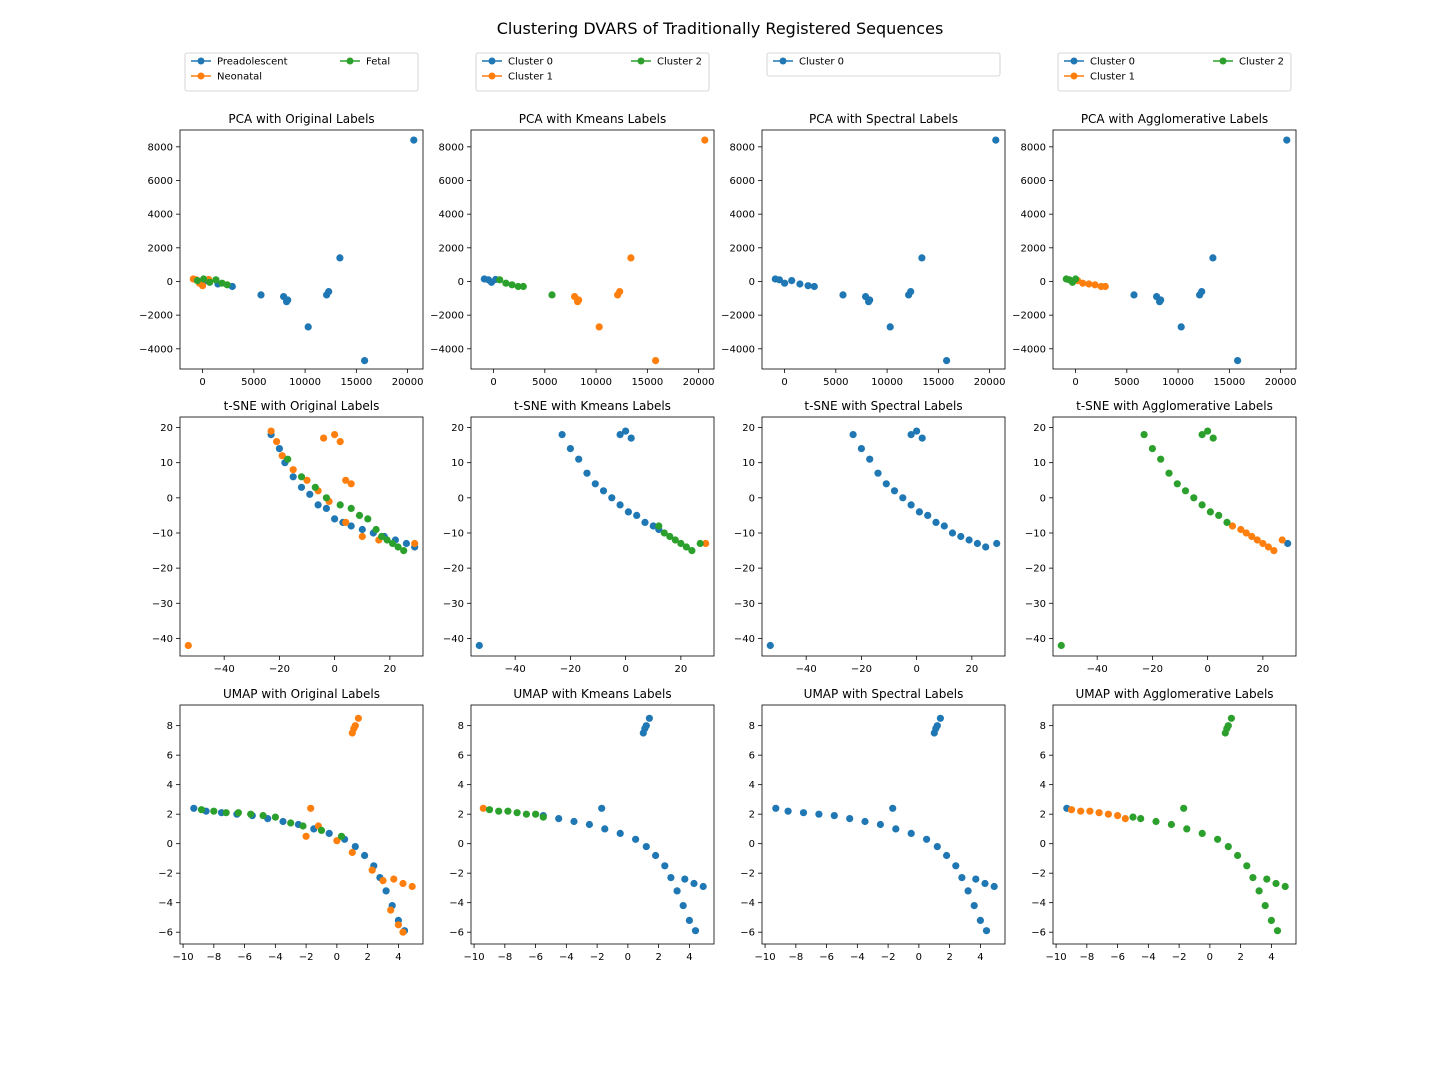  I want to click on y-tick-label: −2000, so click(738, 316).